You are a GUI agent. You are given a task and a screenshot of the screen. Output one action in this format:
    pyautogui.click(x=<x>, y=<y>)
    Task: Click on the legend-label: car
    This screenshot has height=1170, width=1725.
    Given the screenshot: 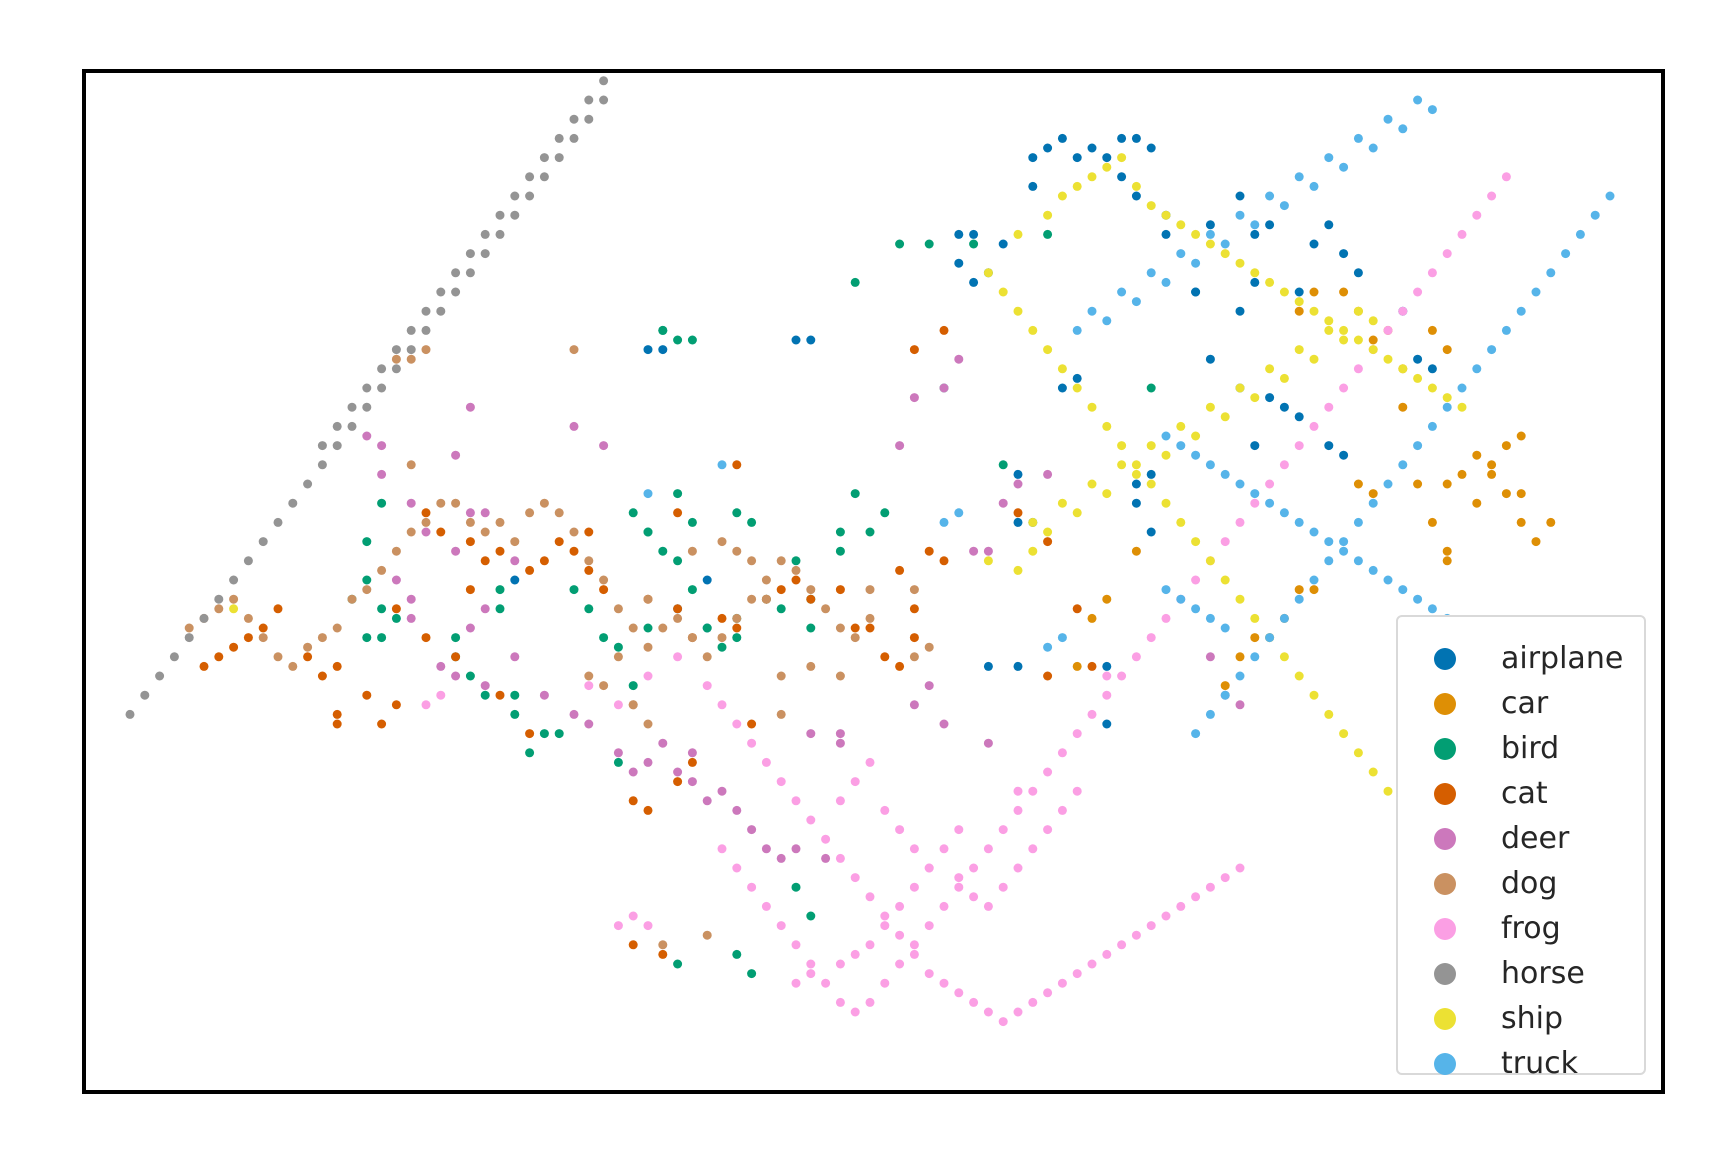 What is the action you would take?
    pyautogui.click(x=1525, y=703)
    